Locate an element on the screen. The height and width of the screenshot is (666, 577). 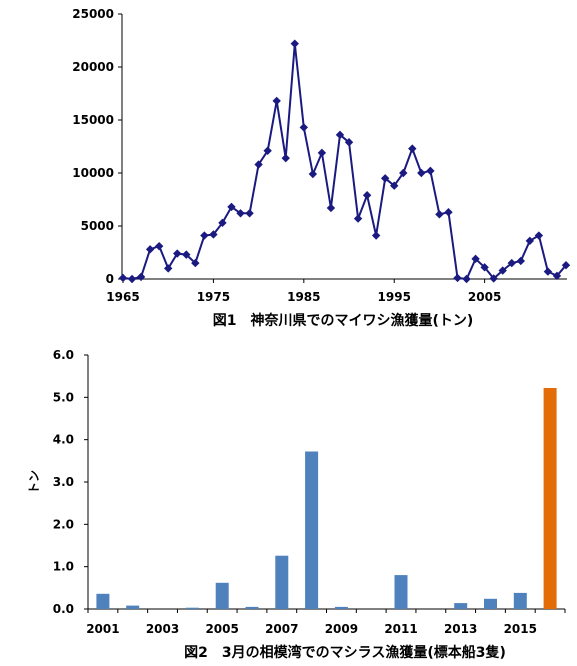
fig2-y-tick-label: 6.0 is located at coordinates (63, 355).